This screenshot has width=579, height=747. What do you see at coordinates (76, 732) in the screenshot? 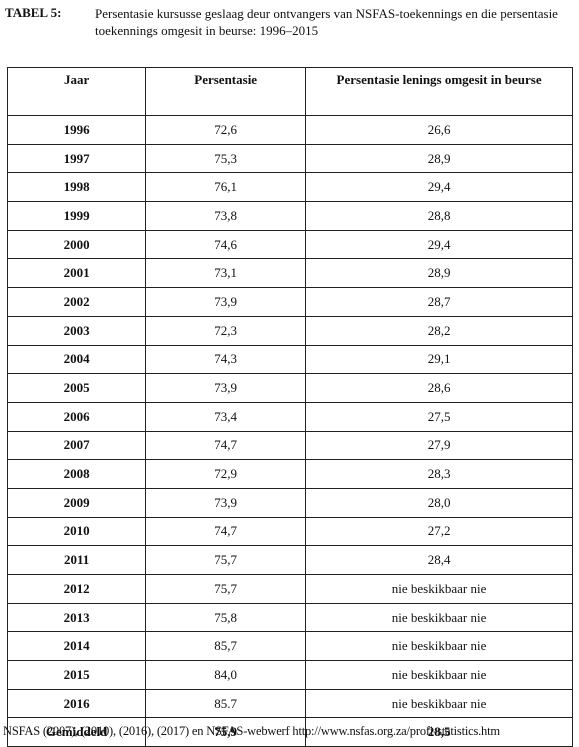
I see `average-label: Gemiddeld` at bounding box center [76, 732].